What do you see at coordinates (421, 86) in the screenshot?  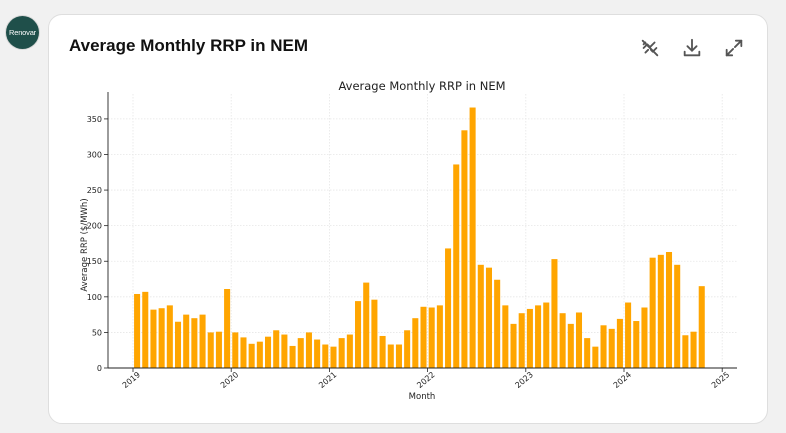 I see `chart-title: Average Monthly RRP in NEM` at bounding box center [421, 86].